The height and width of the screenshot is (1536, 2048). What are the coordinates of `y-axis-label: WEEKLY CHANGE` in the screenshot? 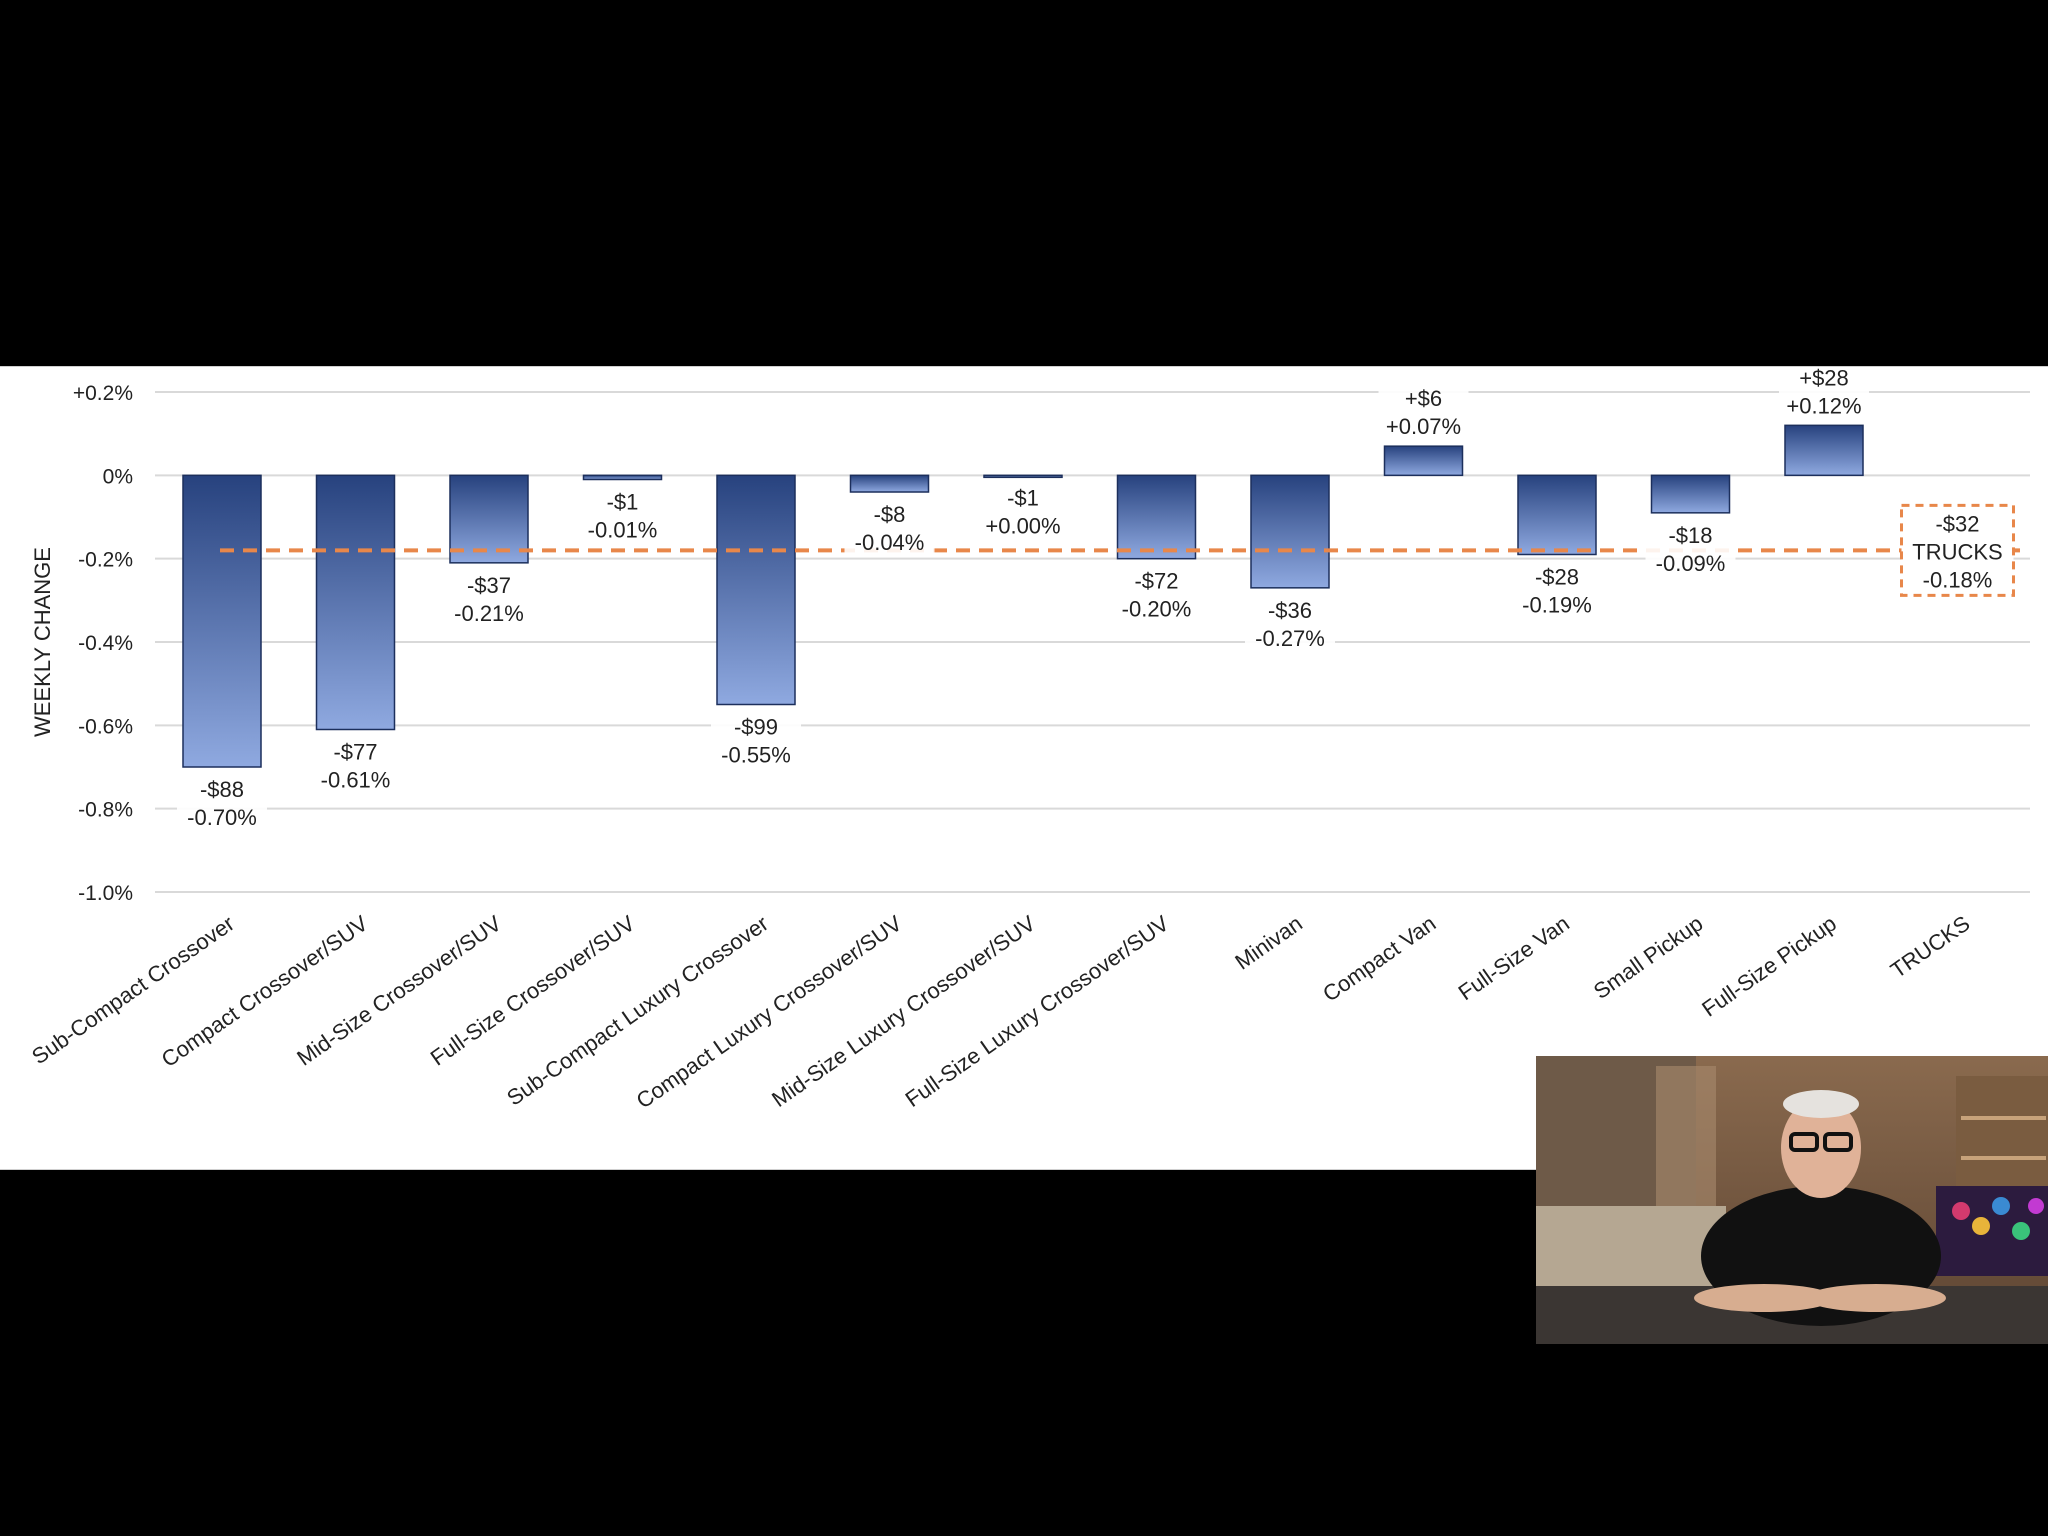 It's located at (42, 642).